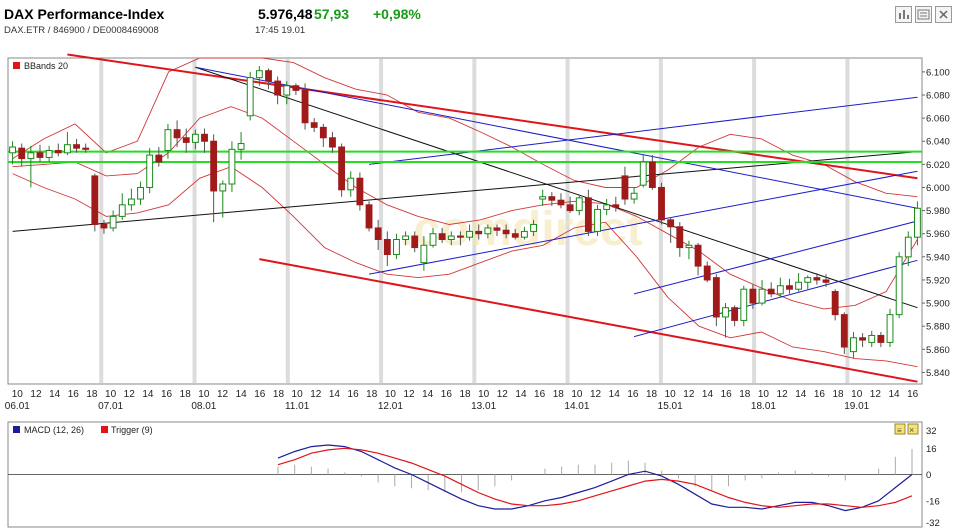 The width and height of the screenshot is (956, 529). Describe the element at coordinates (643, 130) in the screenshot. I see `trendline` at that location.